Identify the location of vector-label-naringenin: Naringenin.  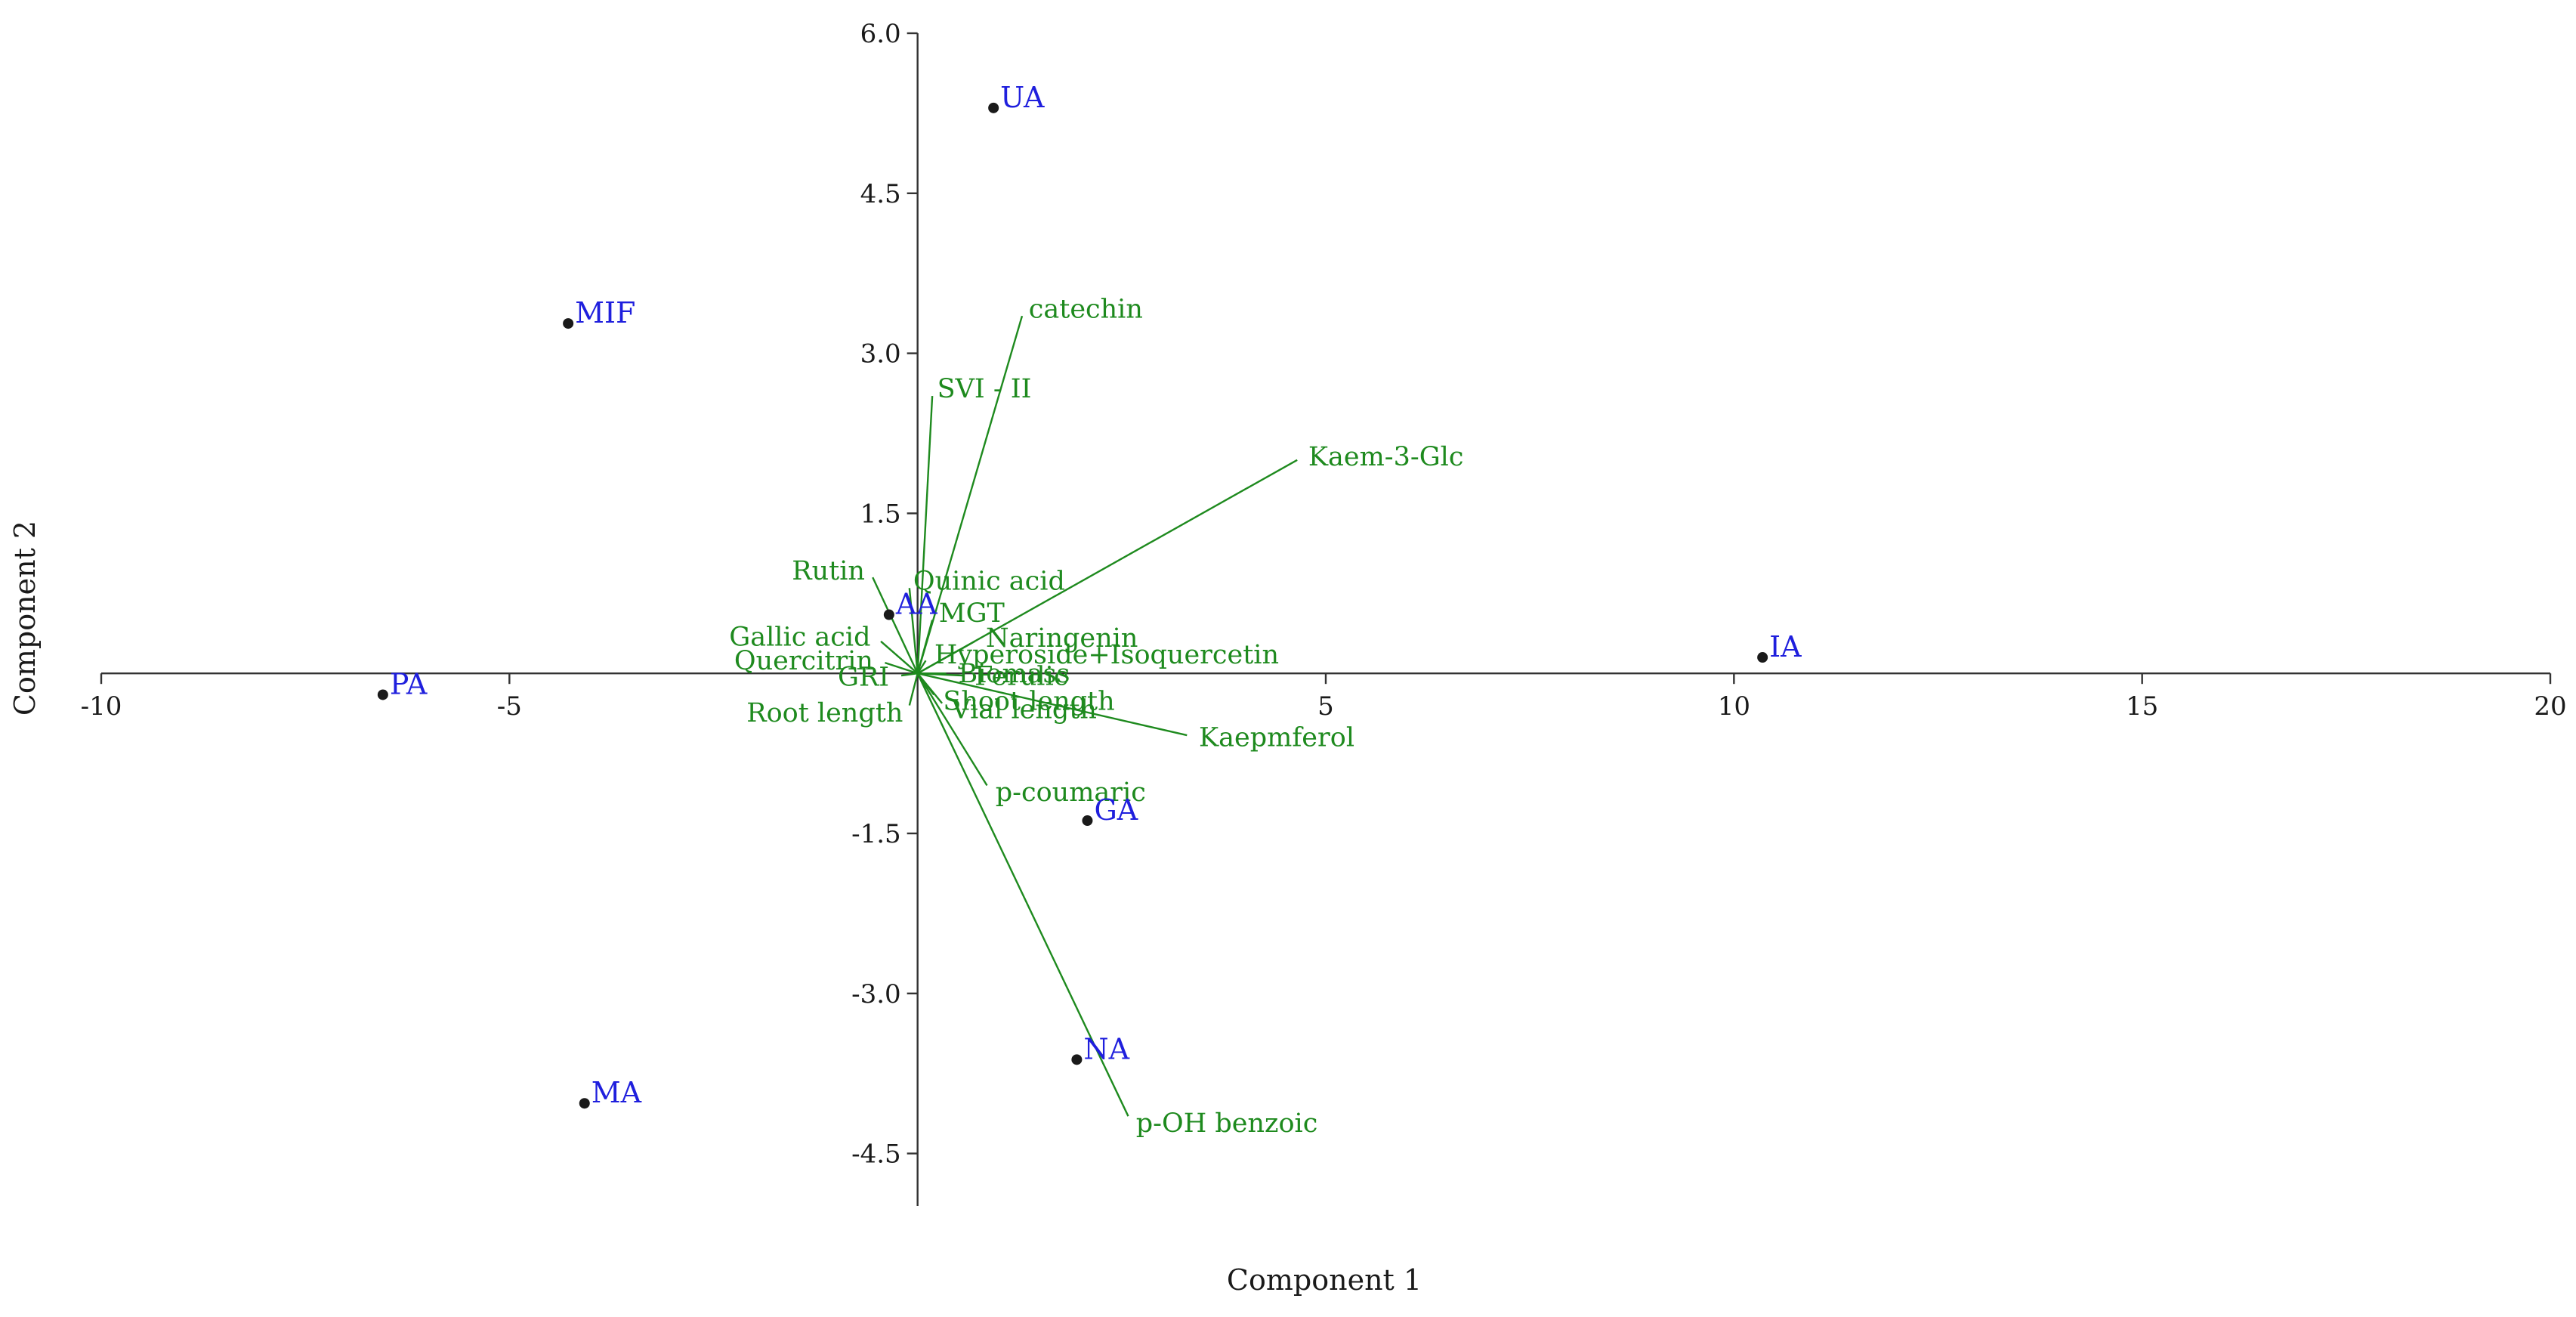
(1062, 638).